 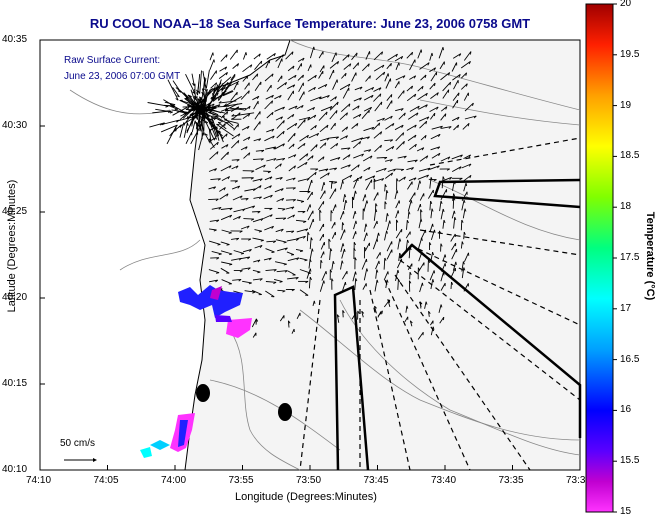 What do you see at coordinates (309, 480) in the screenshot?
I see `x-tick-label: 73:50` at bounding box center [309, 480].